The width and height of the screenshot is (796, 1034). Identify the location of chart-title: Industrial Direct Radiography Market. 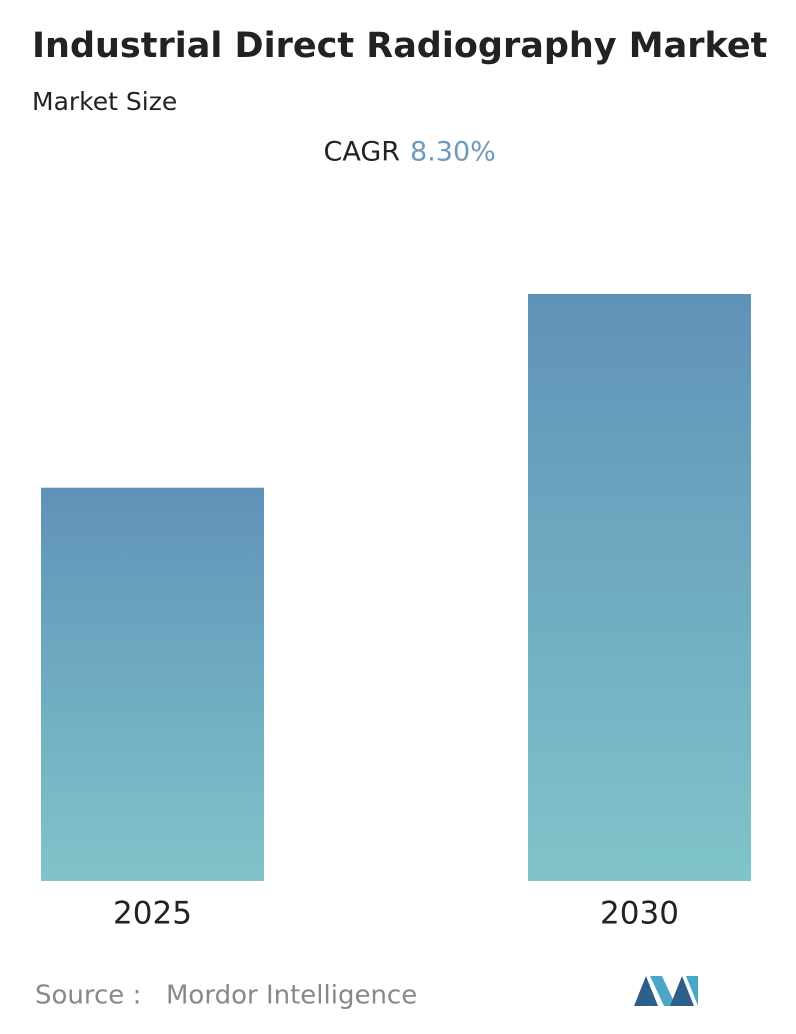
(399, 46).